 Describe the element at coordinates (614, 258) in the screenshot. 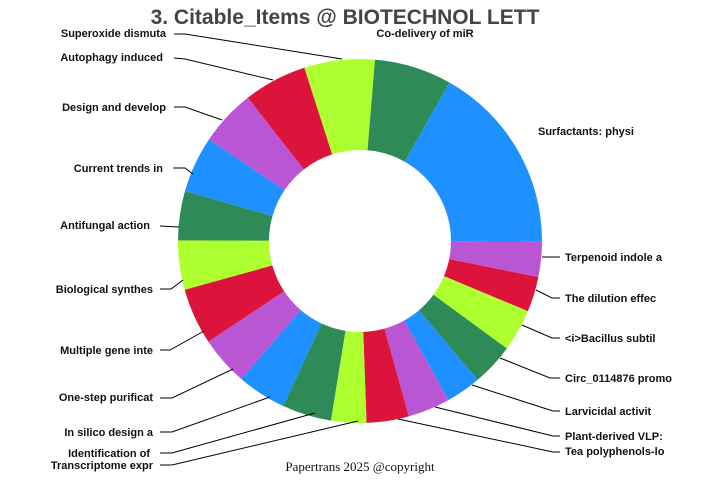

I see `slice-label: Terpenoid indole a` at that location.